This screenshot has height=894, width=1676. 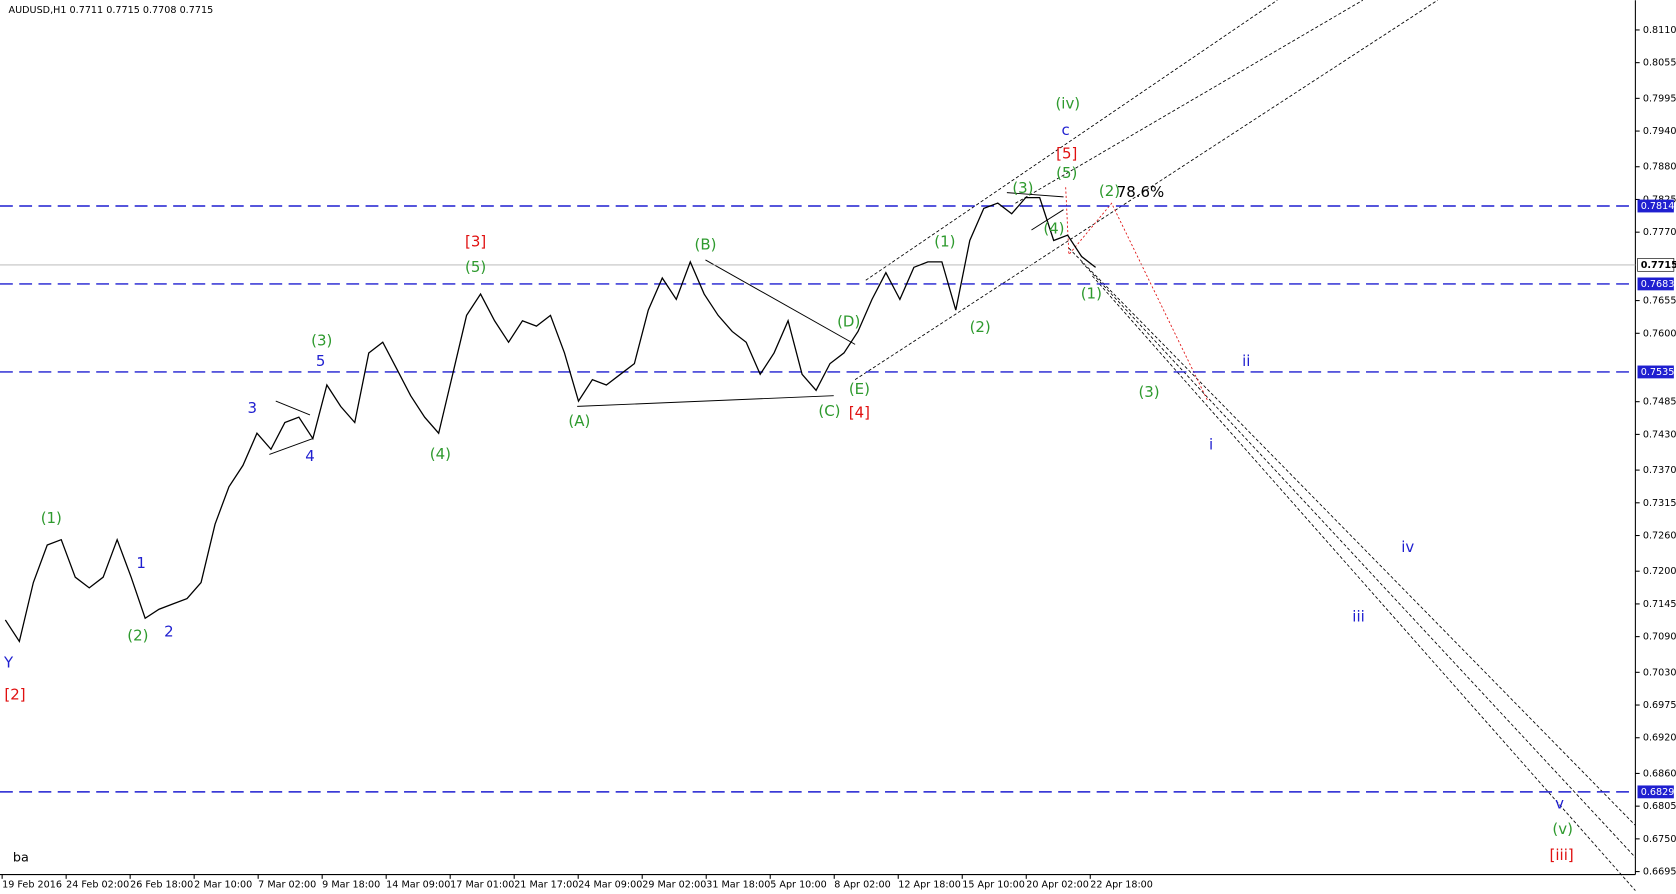 I want to click on x-tick-label: 14 Mar 09:00, so click(x=418, y=884).